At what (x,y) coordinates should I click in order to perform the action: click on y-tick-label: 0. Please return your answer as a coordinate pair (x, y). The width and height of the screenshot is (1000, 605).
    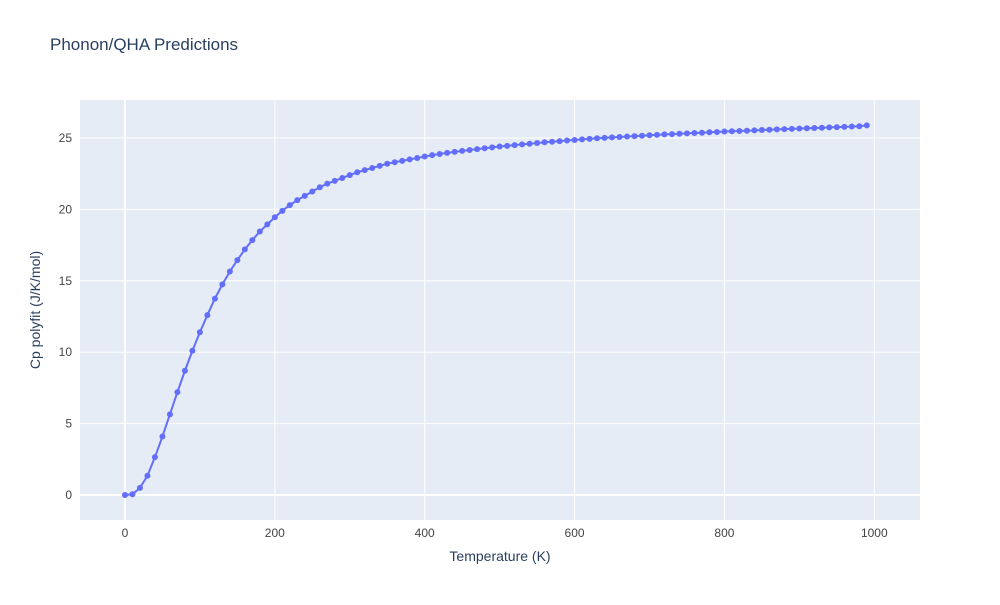
    Looking at the image, I should click on (68, 495).